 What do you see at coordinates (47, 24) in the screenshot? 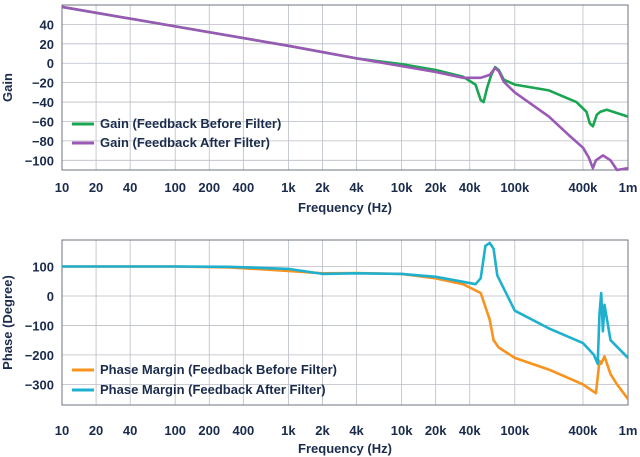
I see `y-tick-label: 40` at bounding box center [47, 24].